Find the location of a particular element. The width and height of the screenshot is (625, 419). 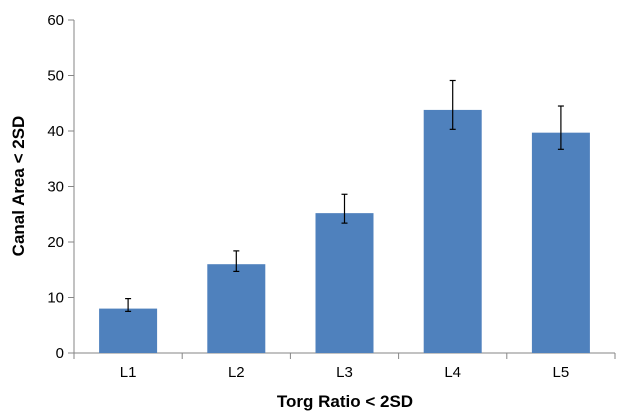

y-tick-label: 50 is located at coordinates (55, 76).